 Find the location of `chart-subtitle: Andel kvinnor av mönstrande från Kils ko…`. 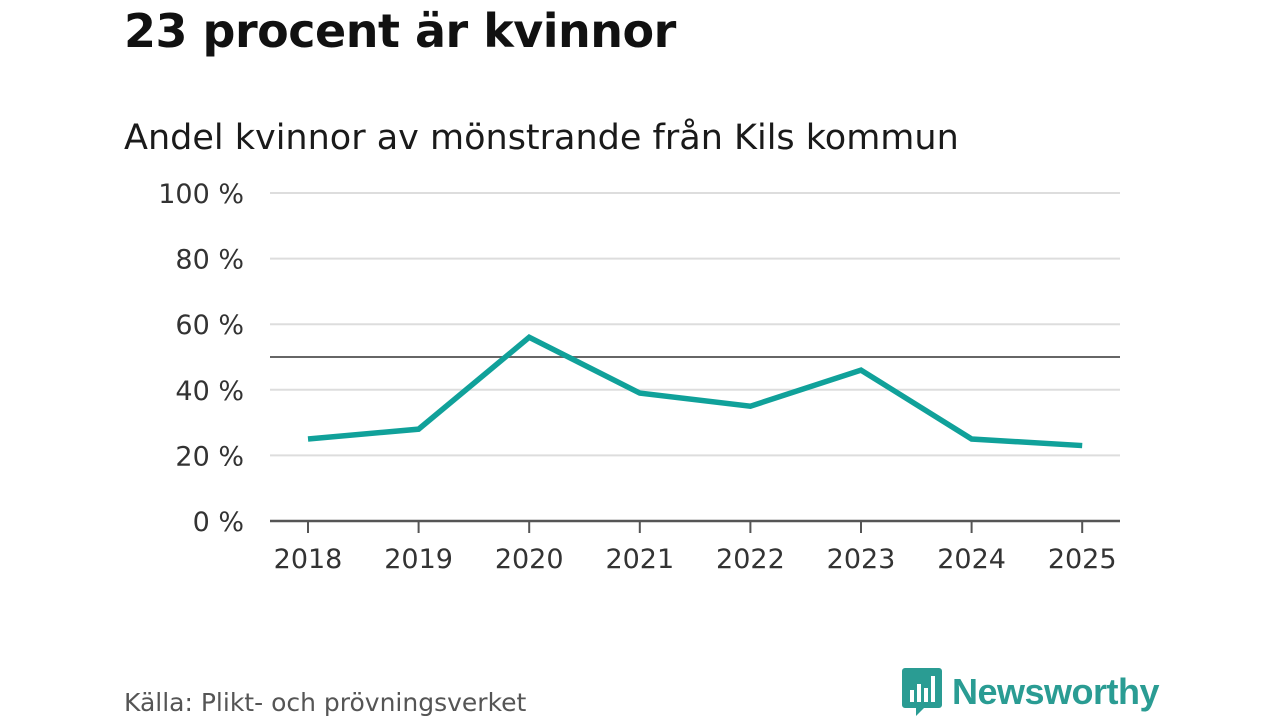

chart-subtitle: Andel kvinnor av mönstrande från Kils ko… is located at coordinates (541, 138).